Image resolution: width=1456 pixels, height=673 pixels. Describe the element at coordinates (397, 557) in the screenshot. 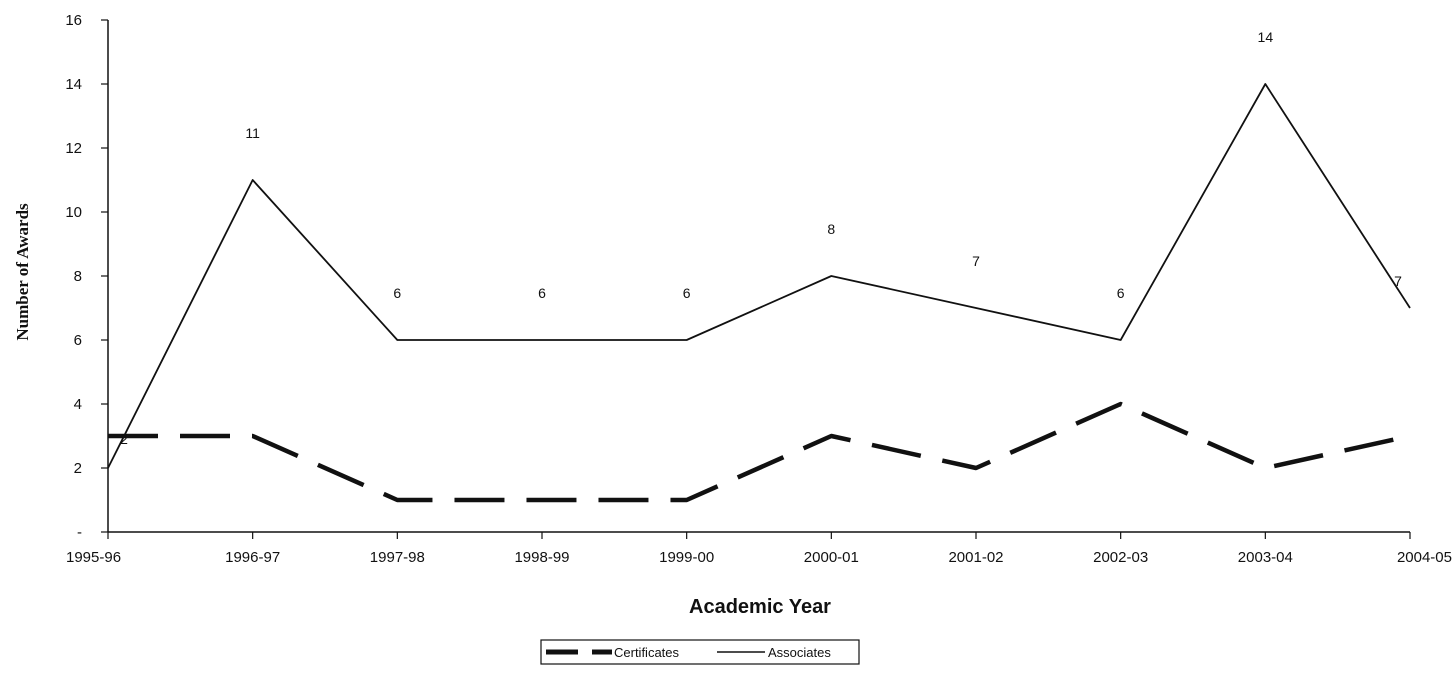

I see `x-tick-label: 1997-98` at that location.